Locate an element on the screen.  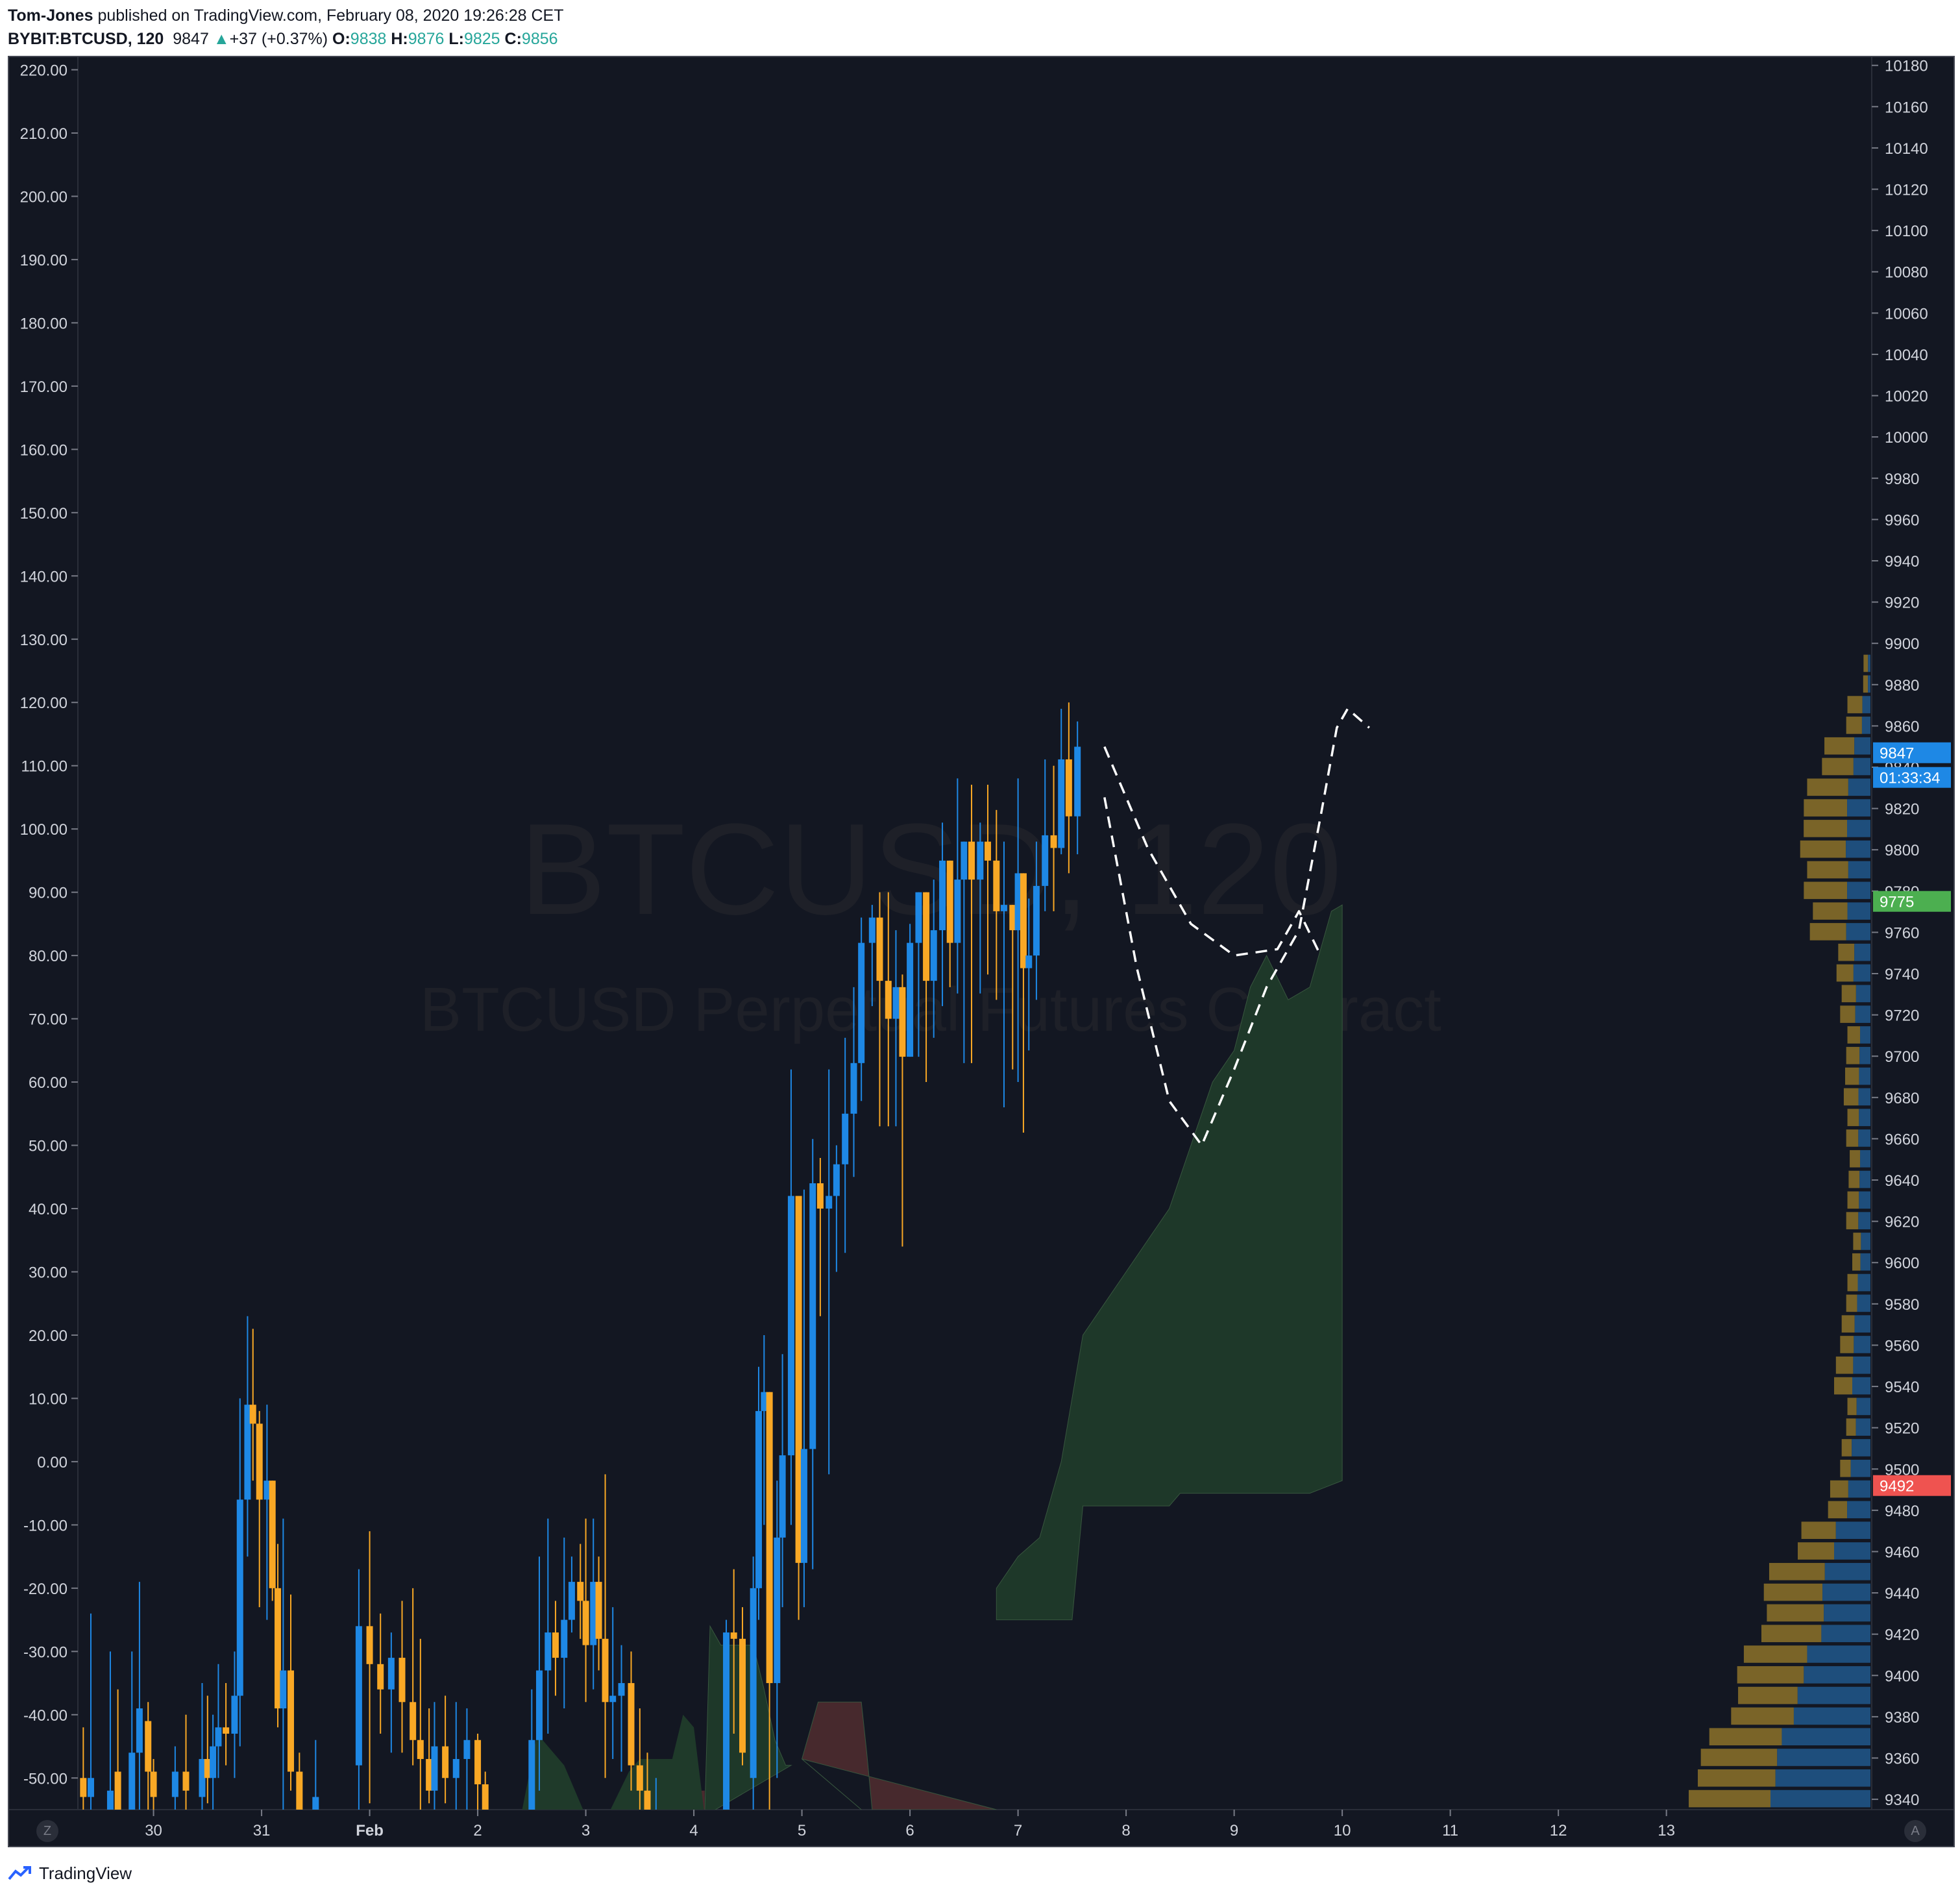
right-axis-label: 9880 is located at coordinates (1902, 686).